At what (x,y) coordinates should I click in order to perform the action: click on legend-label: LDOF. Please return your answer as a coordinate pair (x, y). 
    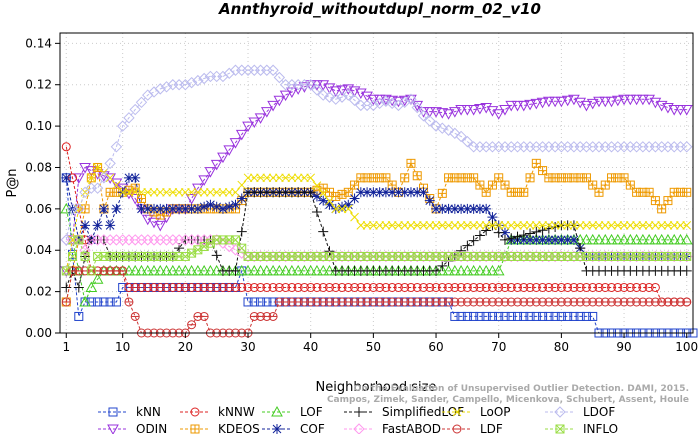
    Looking at the image, I should click on (599, 412).